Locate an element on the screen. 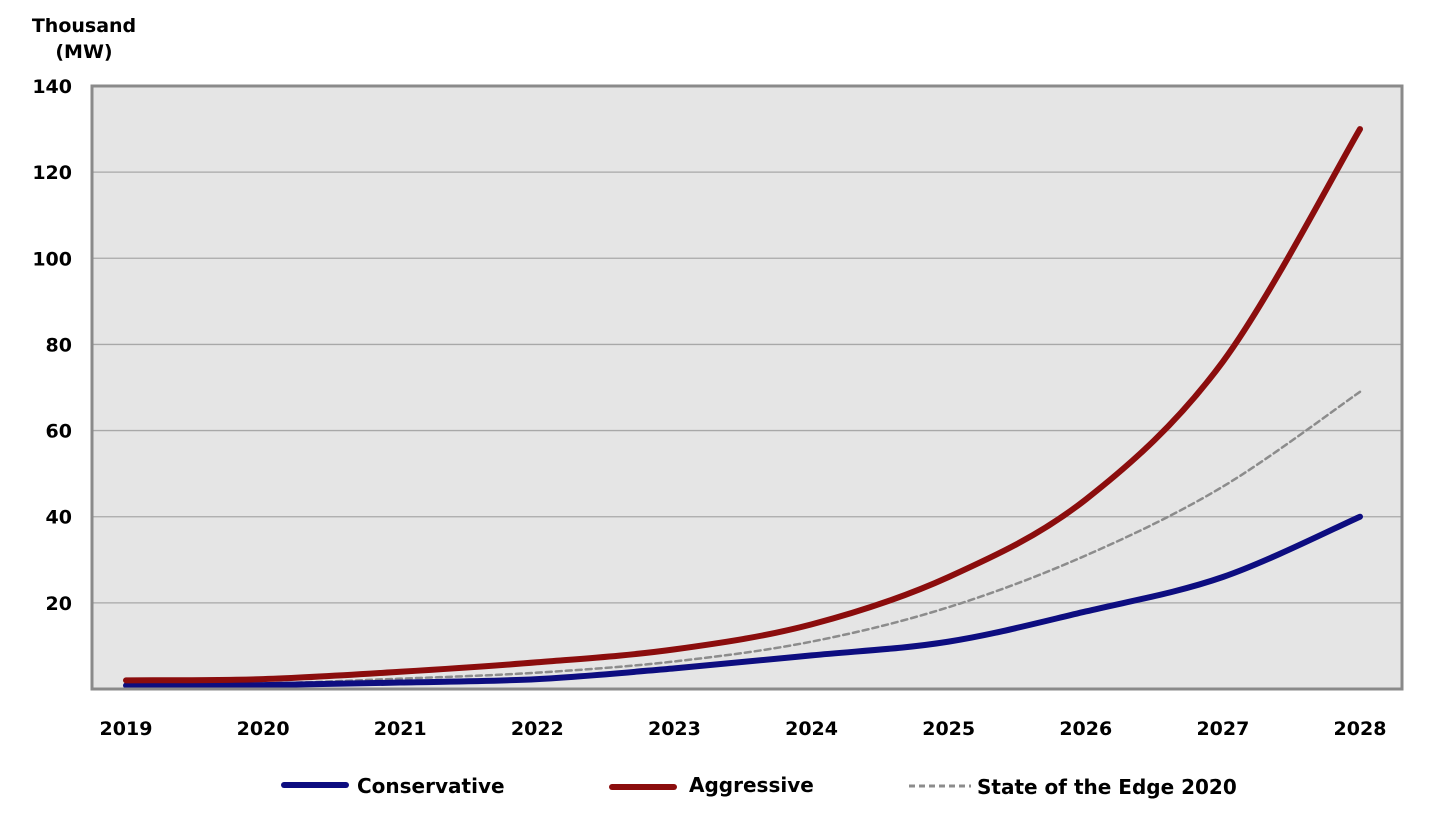 The height and width of the screenshot is (827, 1456). y-tick-label: 40 is located at coordinates (59, 518).